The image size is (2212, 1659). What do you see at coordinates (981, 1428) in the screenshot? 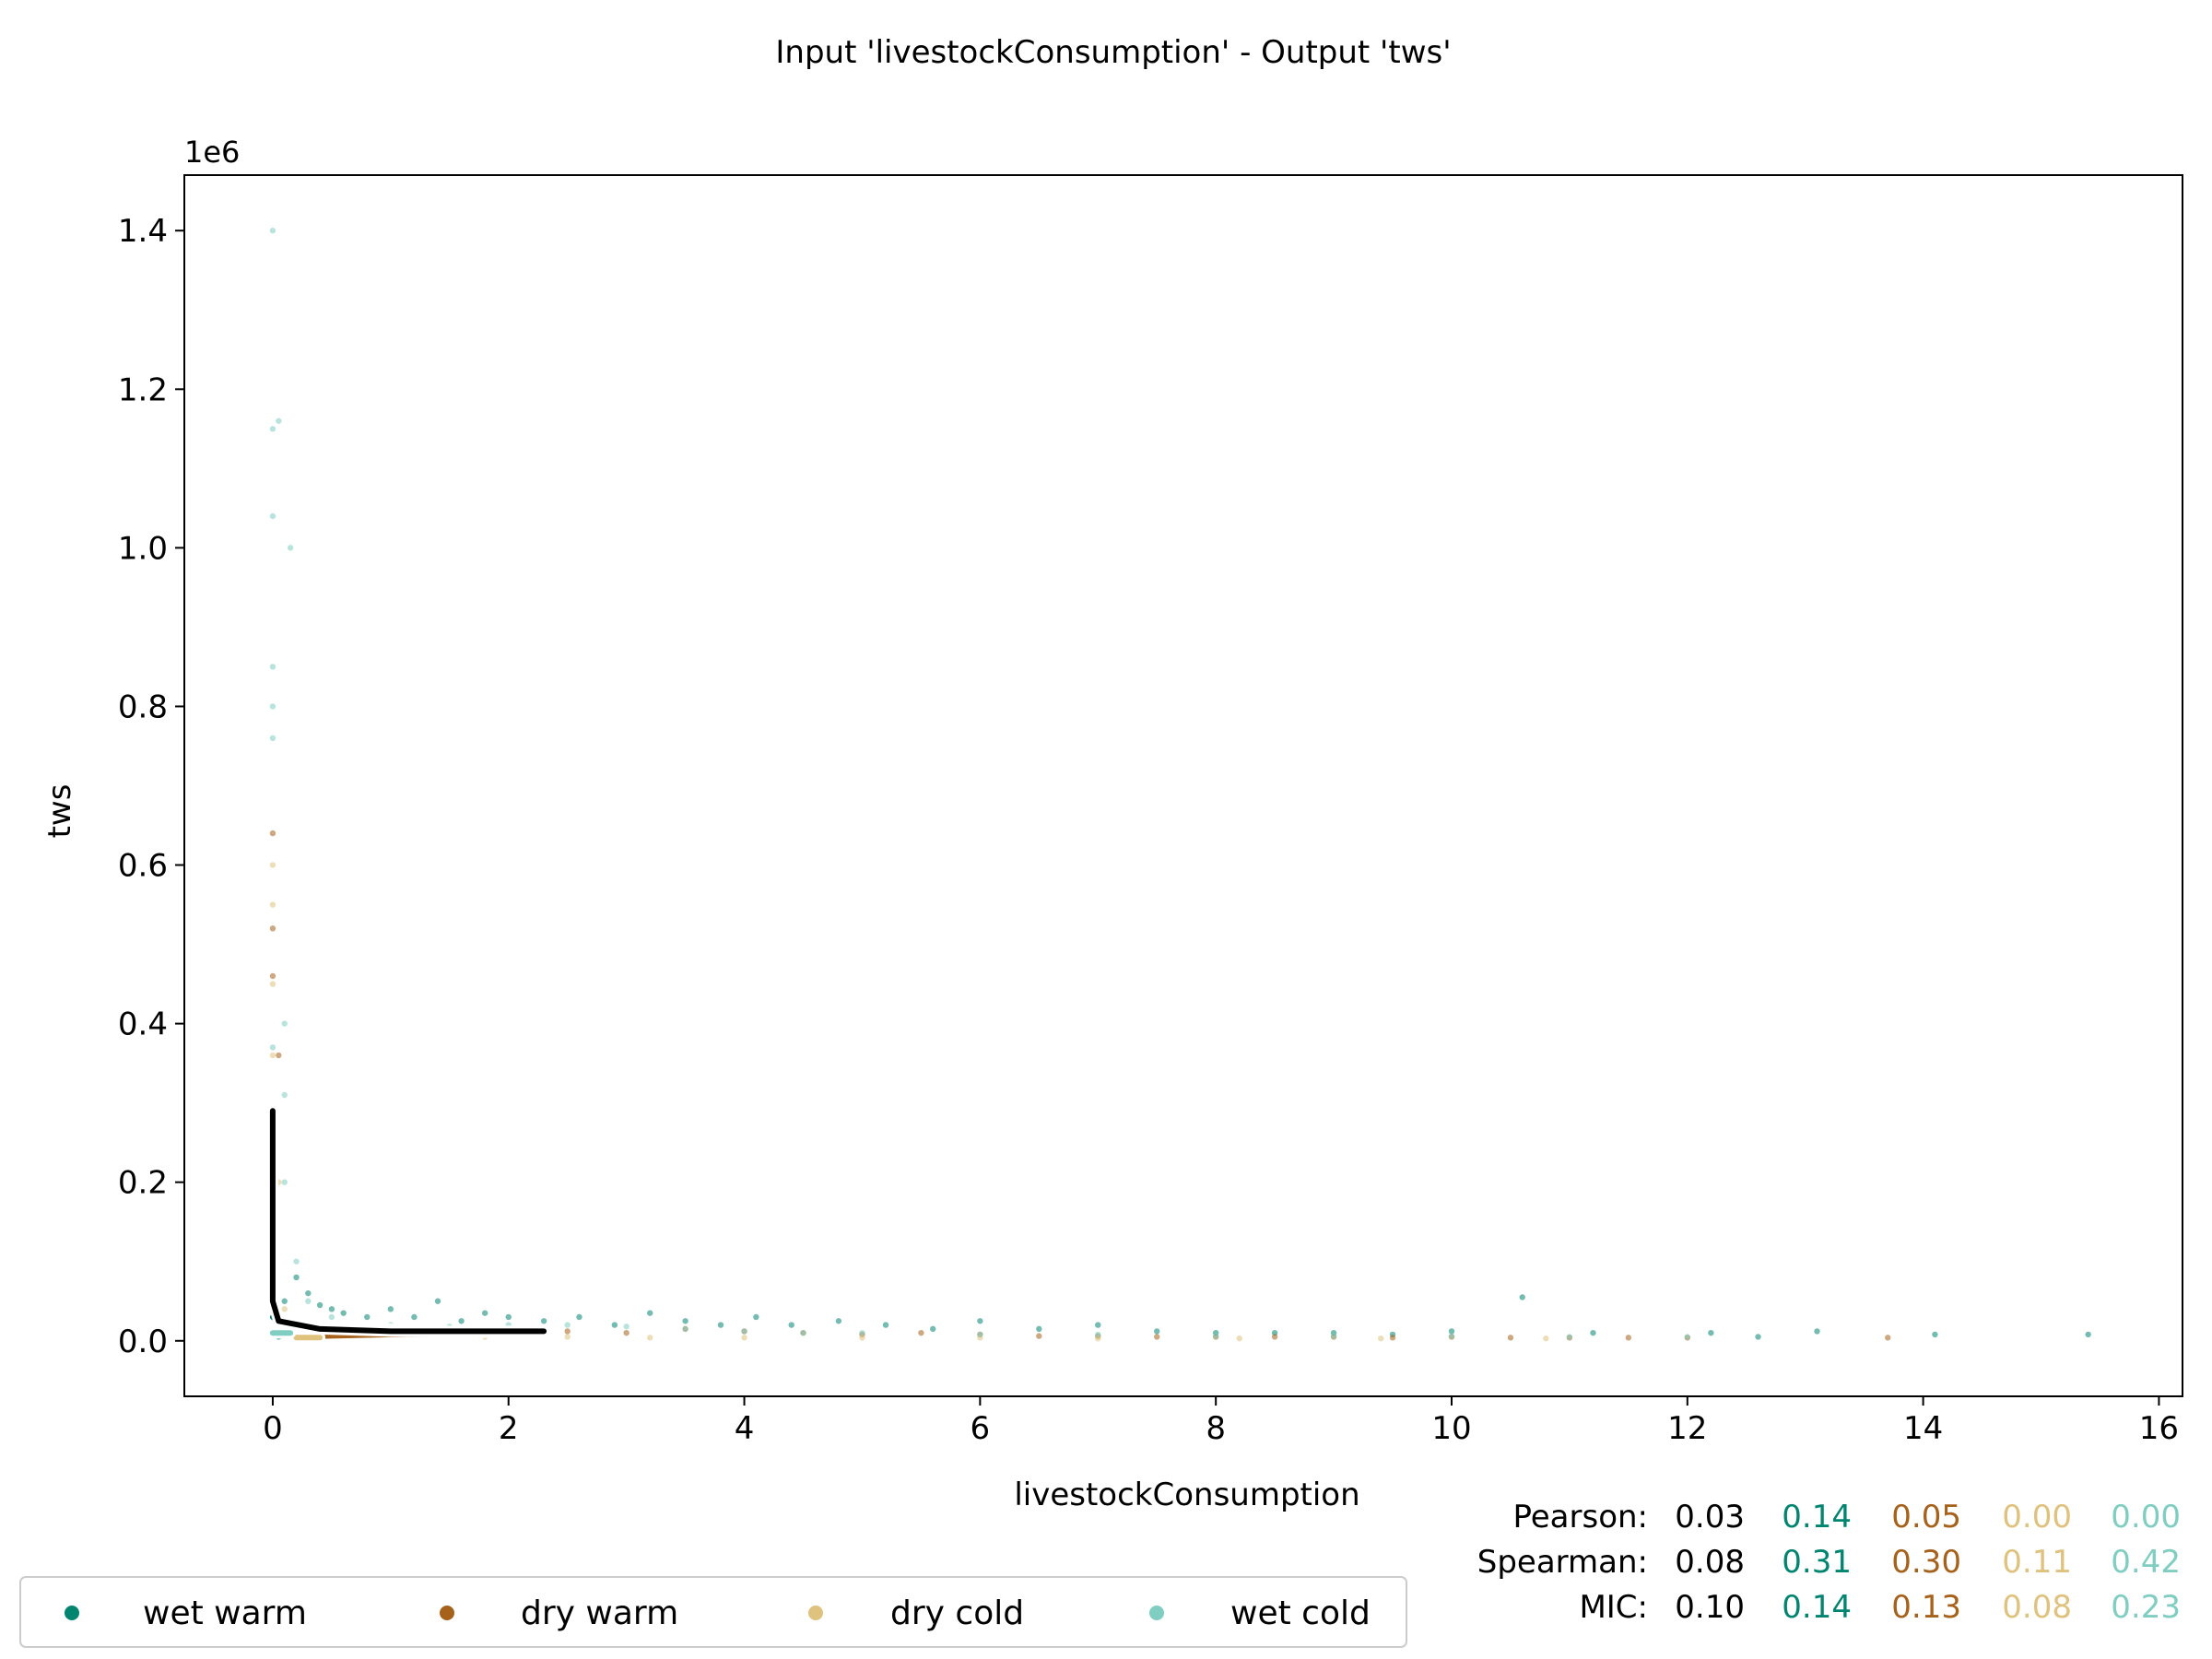
I see `x-tick-label: 6` at bounding box center [981, 1428].